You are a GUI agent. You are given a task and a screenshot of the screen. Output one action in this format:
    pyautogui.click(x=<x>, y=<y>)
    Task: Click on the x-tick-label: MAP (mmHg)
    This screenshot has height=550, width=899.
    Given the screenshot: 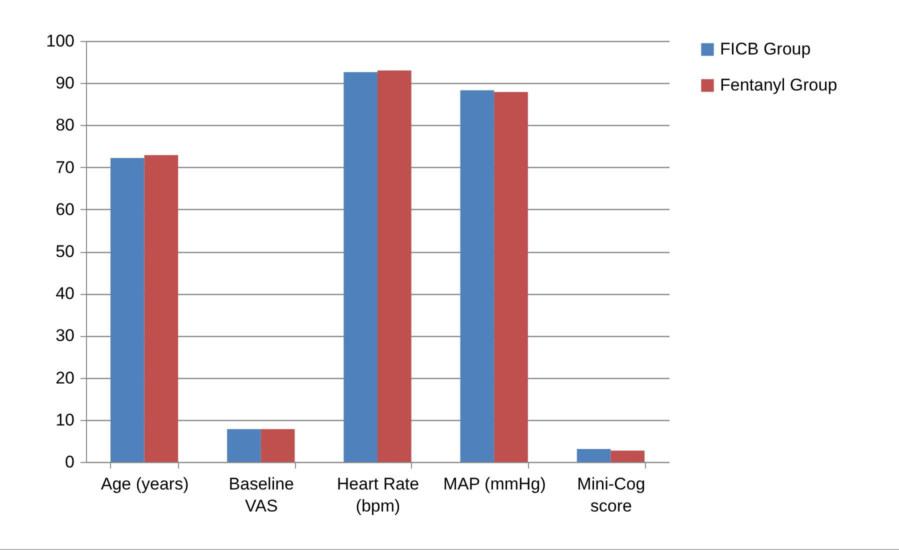 What is the action you would take?
    pyautogui.click(x=494, y=484)
    